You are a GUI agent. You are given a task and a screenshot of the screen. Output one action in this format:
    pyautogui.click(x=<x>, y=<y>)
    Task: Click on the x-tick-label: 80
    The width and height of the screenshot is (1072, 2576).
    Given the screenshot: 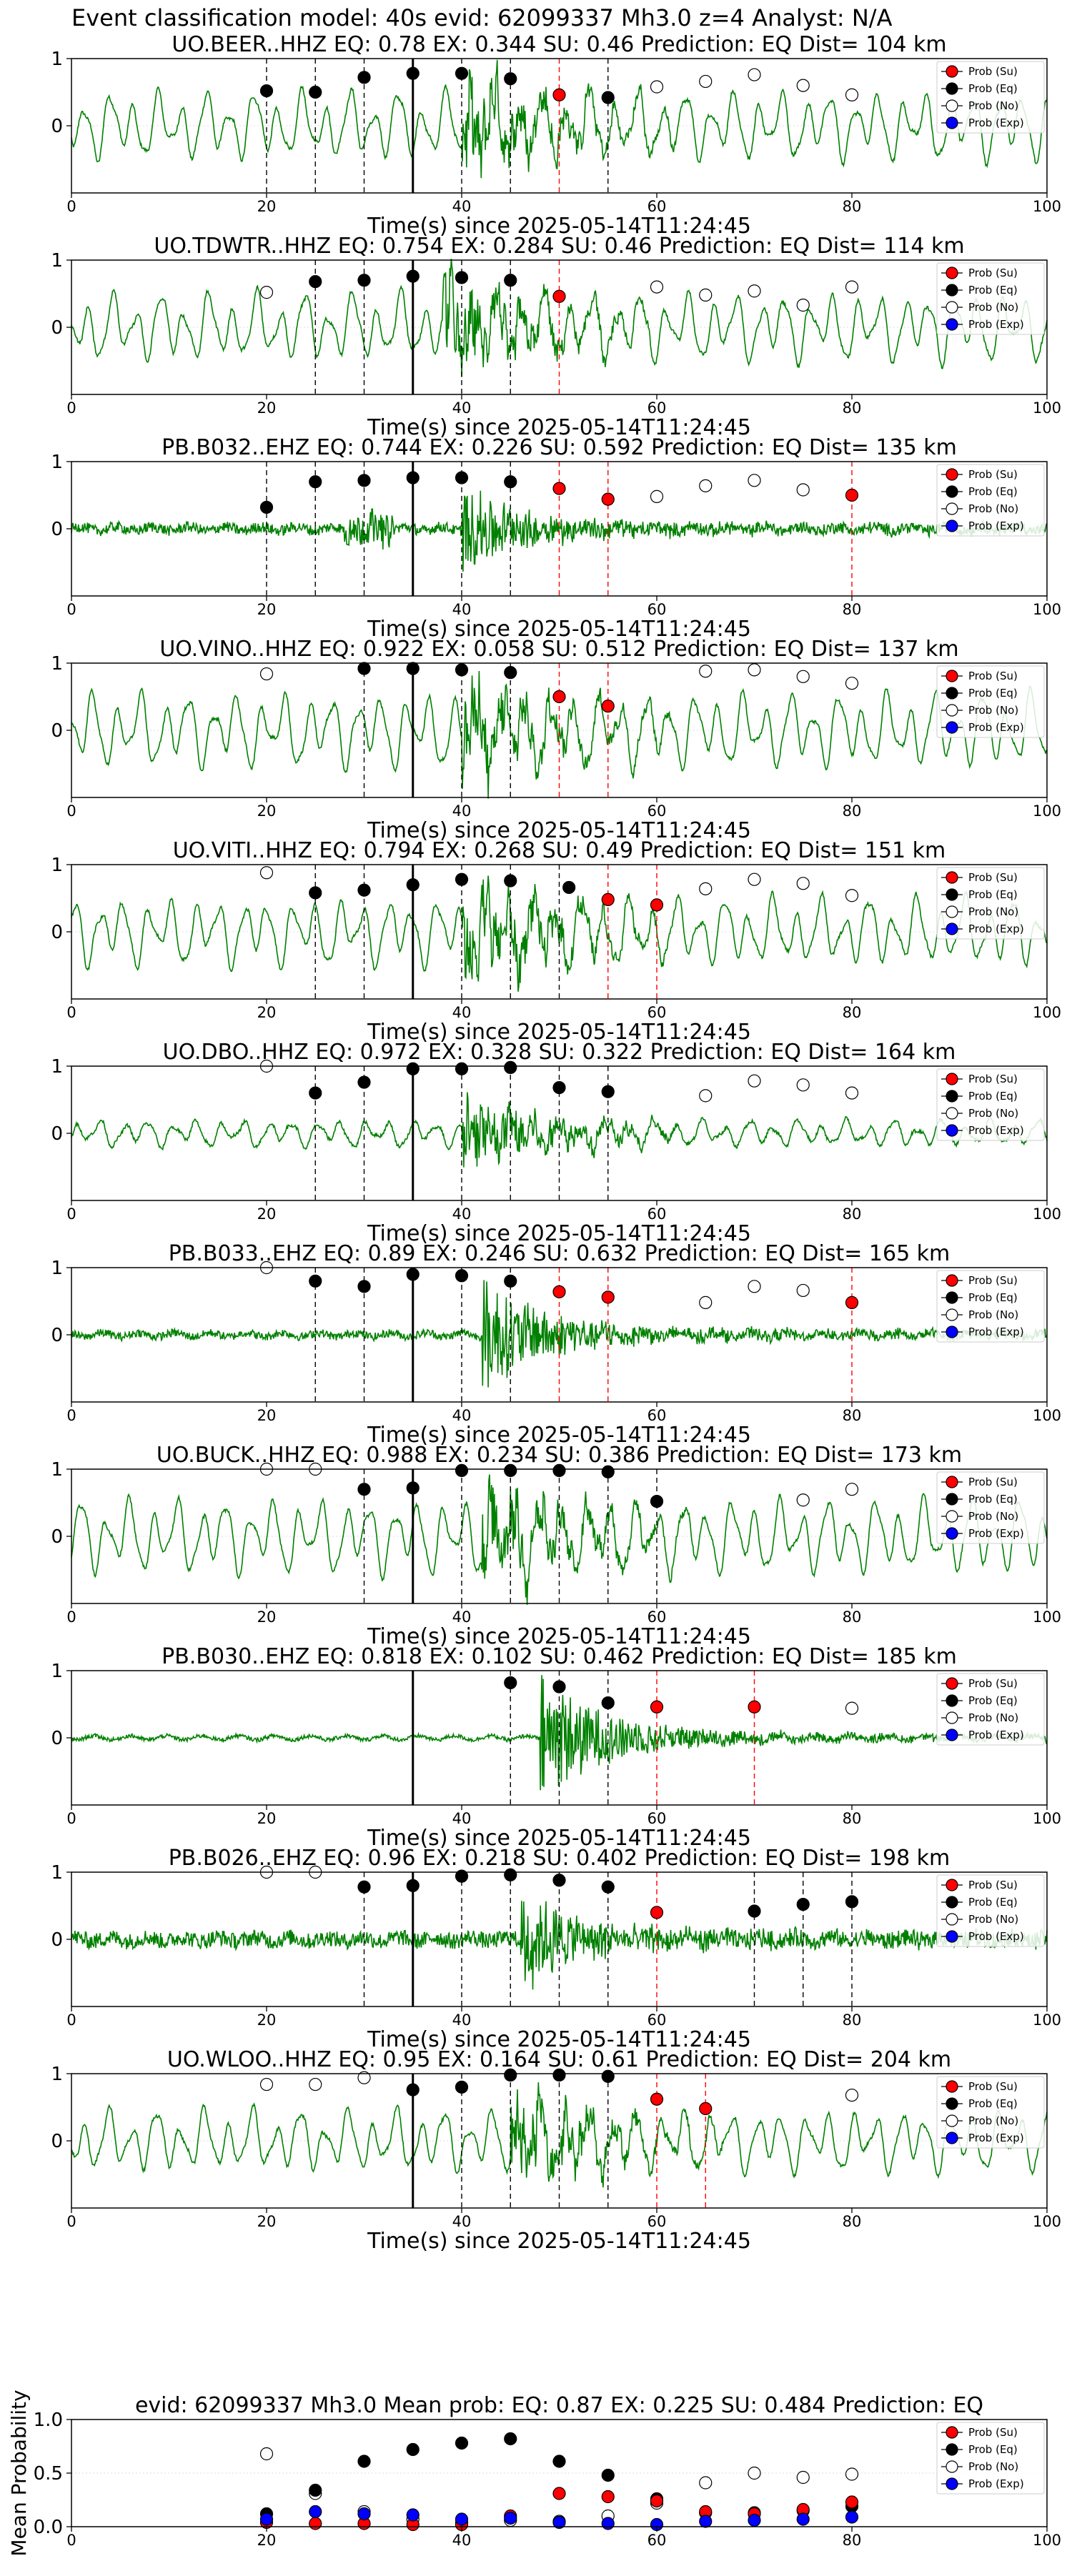 What is the action you would take?
    pyautogui.click(x=852, y=2020)
    